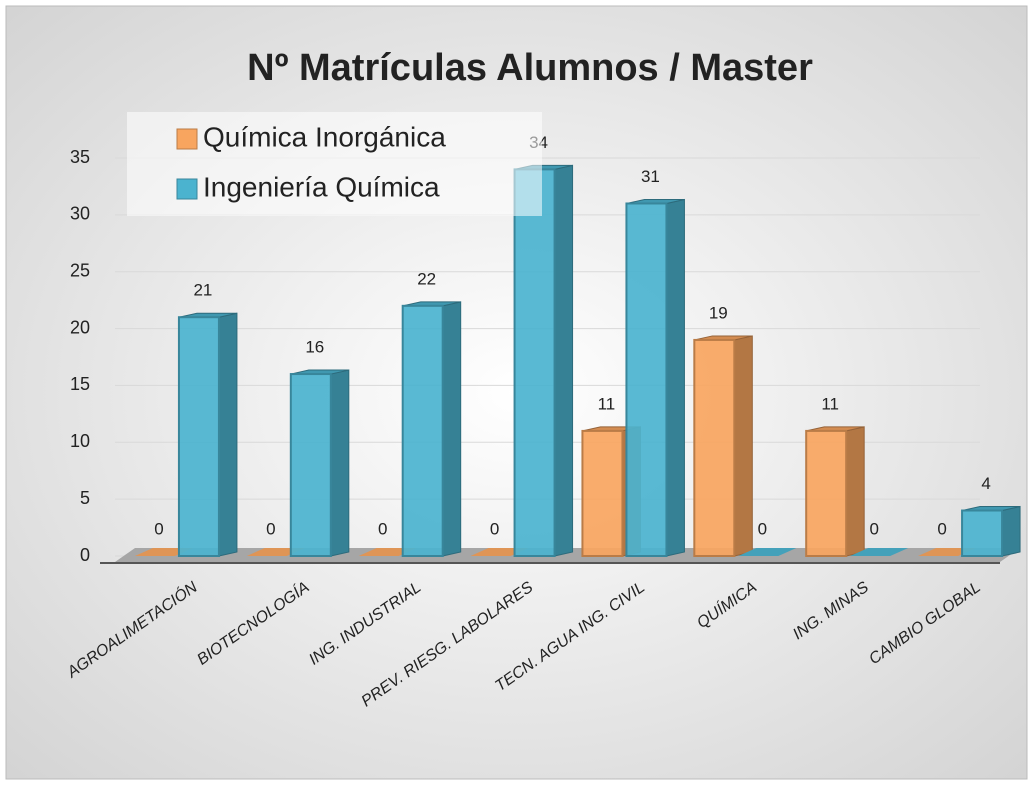  I want to click on value-label: 19, so click(718, 312).